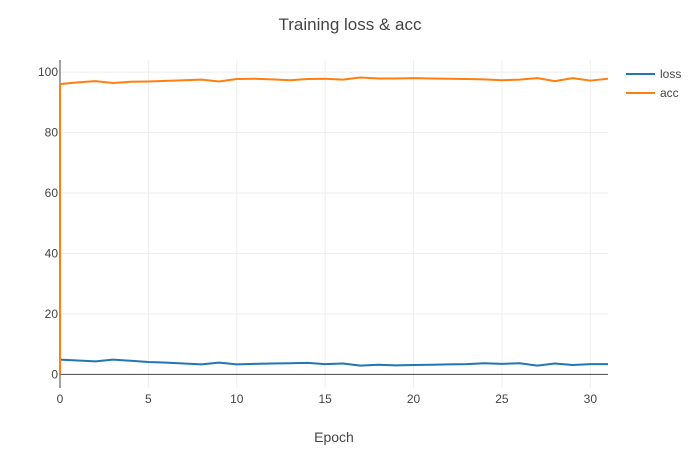 The image size is (700, 450). I want to click on y-tick-label: 0, so click(54, 374).